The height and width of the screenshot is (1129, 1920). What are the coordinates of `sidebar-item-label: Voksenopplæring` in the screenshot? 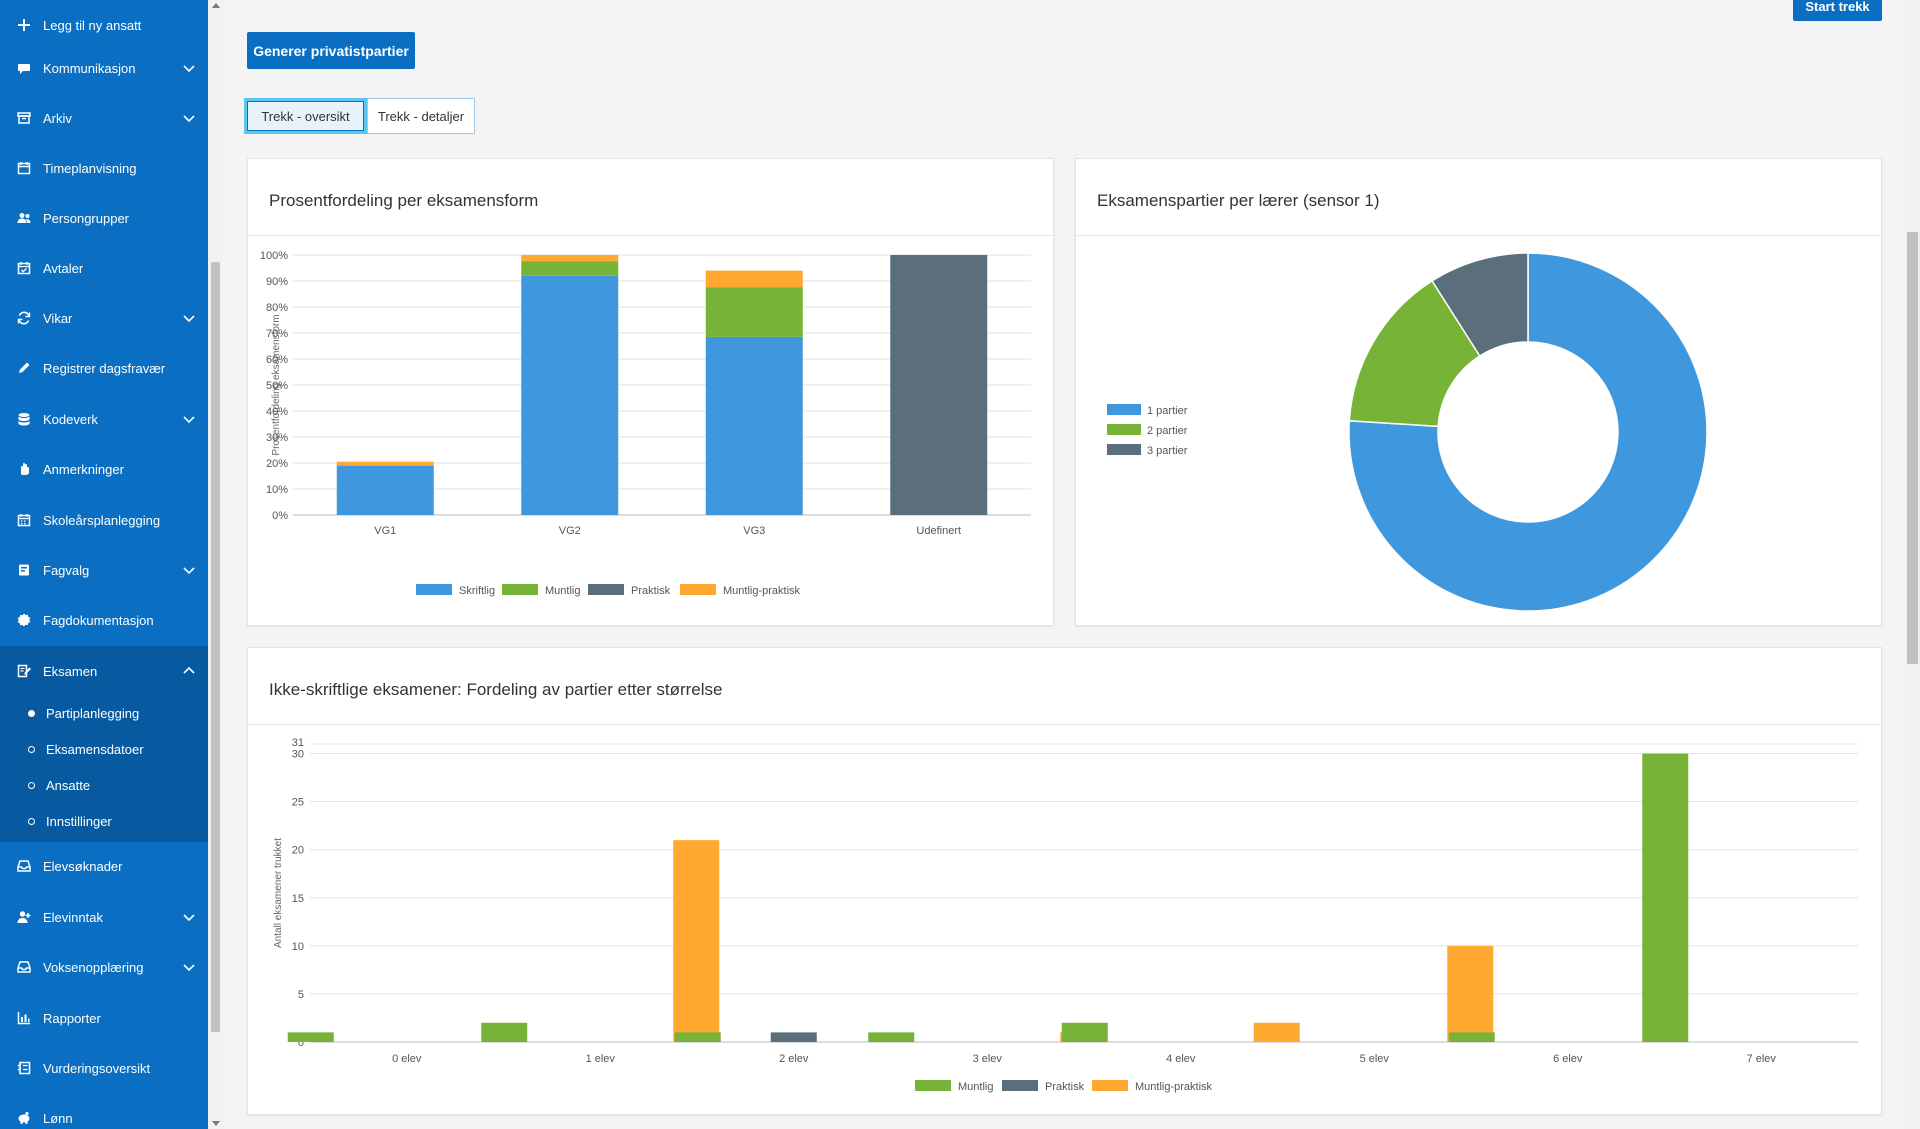 It's located at (93, 967).